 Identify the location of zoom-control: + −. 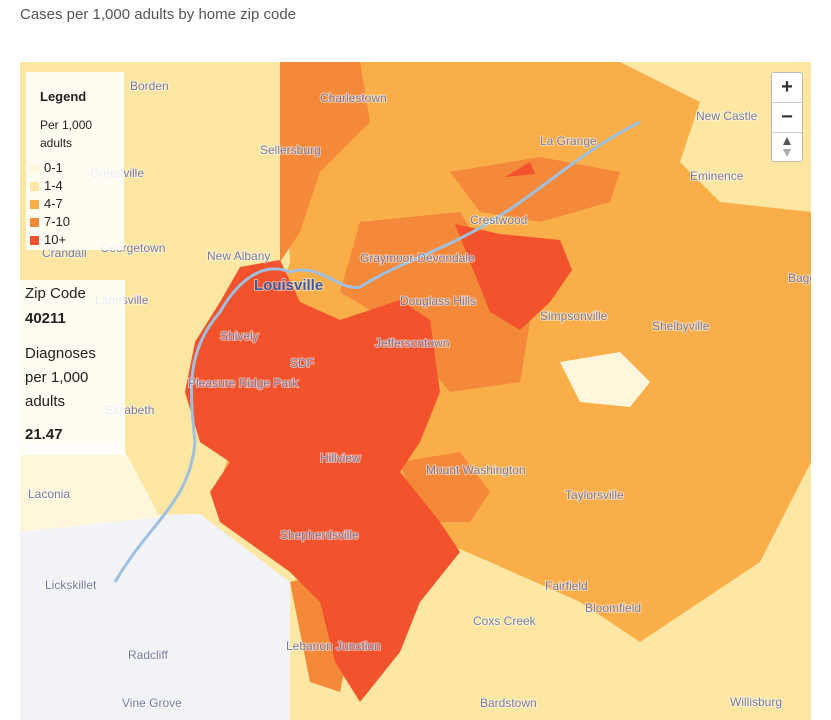
(787, 117).